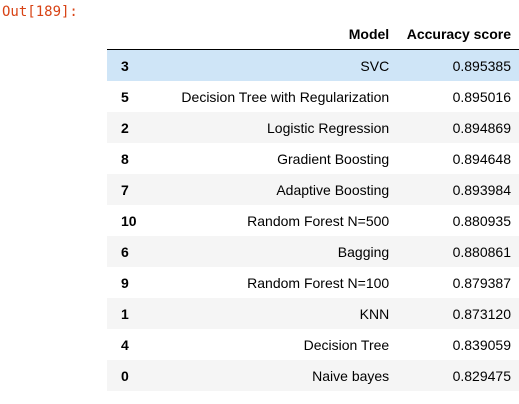 The height and width of the screenshot is (404, 519). I want to click on accuracy-cell: 0.894648, so click(481, 158).